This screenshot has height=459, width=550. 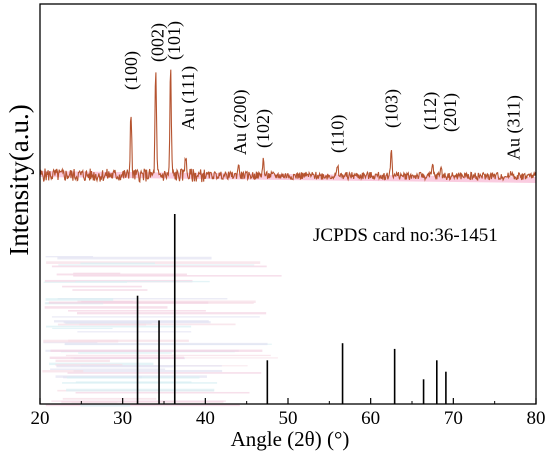 I want to click on background-noise-layer, so click(x=162, y=331).